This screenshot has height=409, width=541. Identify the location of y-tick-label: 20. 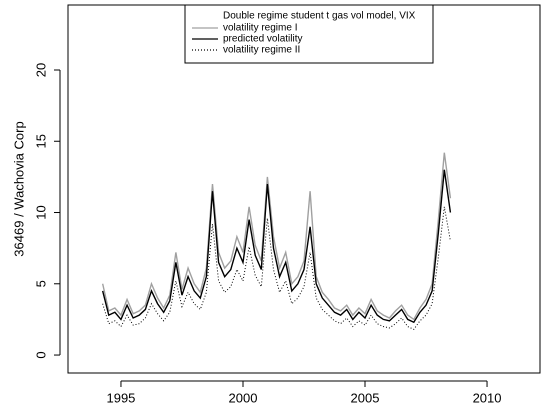
(40, 70).